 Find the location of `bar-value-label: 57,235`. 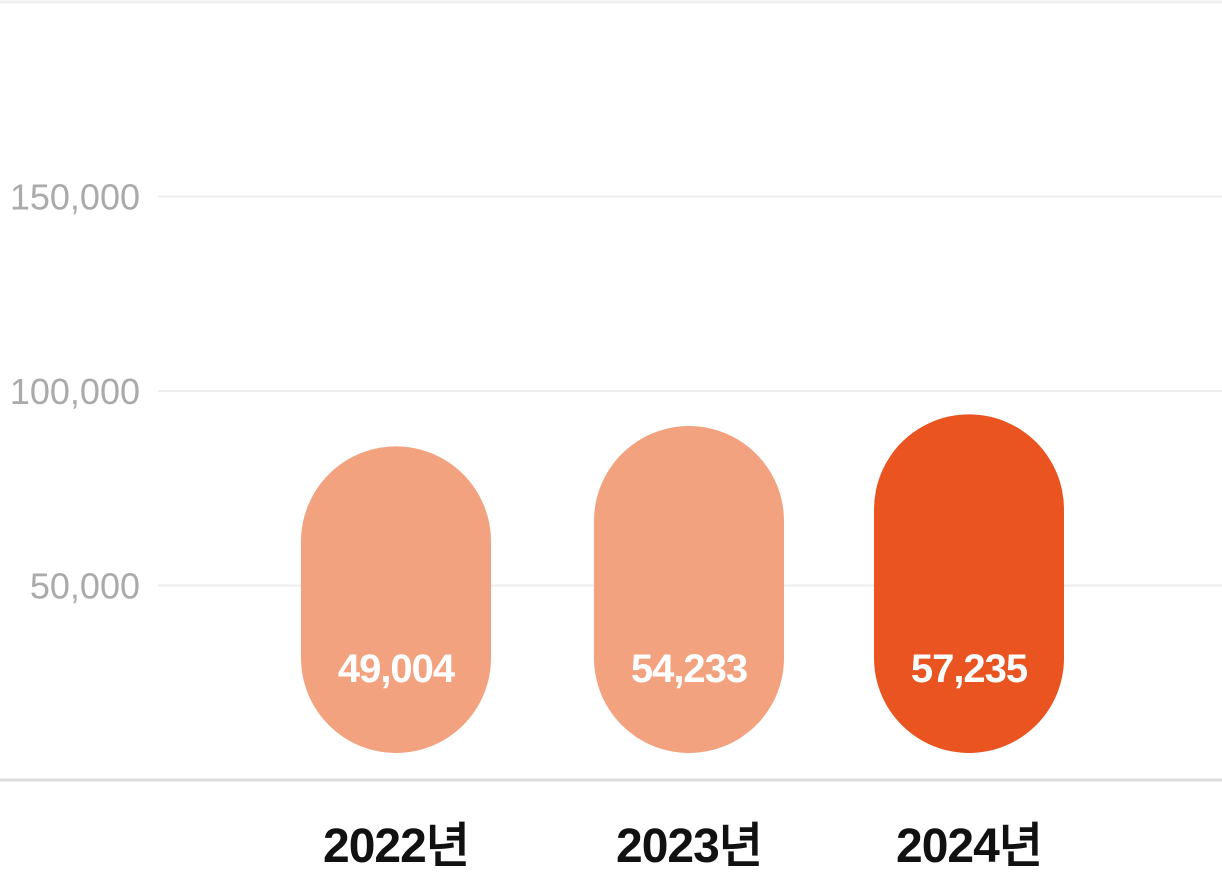

bar-value-label: 57,235 is located at coordinates (969, 669).